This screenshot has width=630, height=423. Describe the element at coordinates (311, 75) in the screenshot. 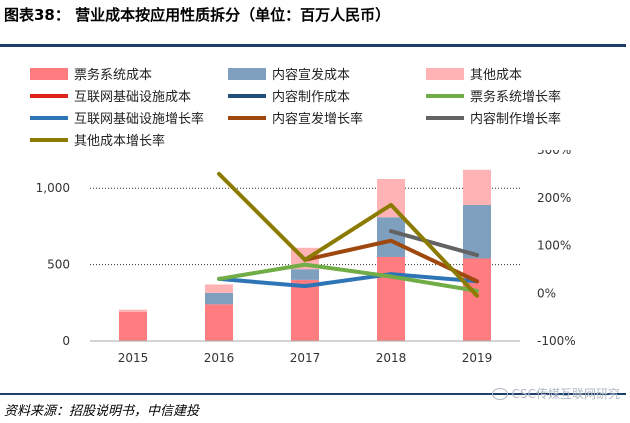

I see `legend-label: 内容宣发成本` at that location.